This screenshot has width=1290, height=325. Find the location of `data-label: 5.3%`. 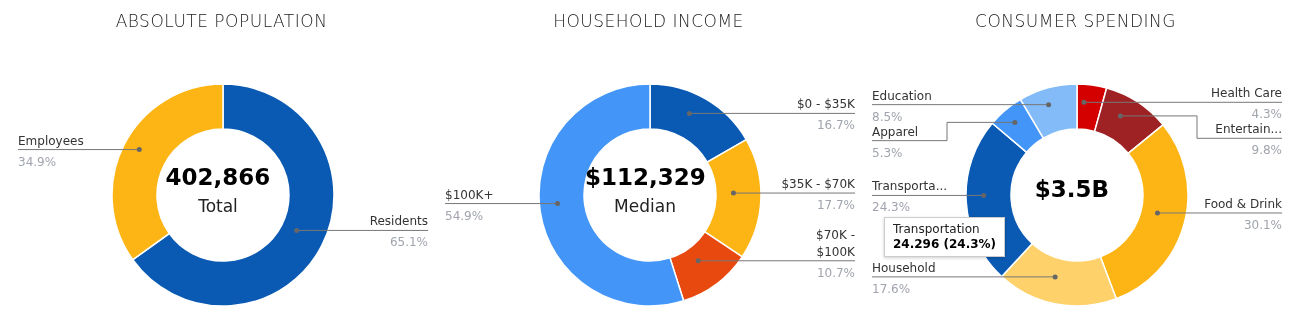

data-label: 5.3% is located at coordinates (887, 152).